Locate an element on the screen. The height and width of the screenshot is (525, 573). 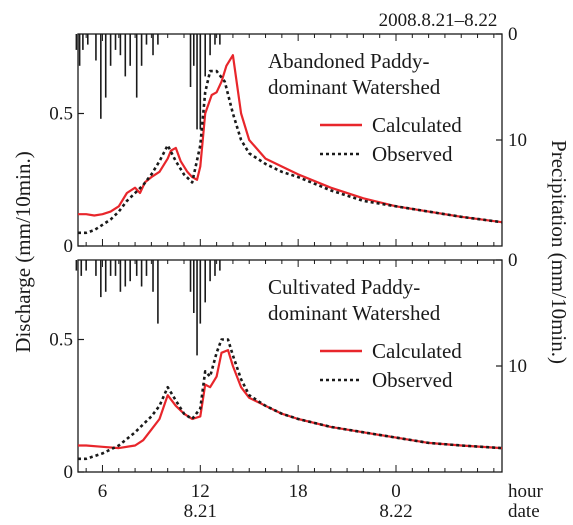
x-tick-label: 12 is located at coordinates (200, 491).